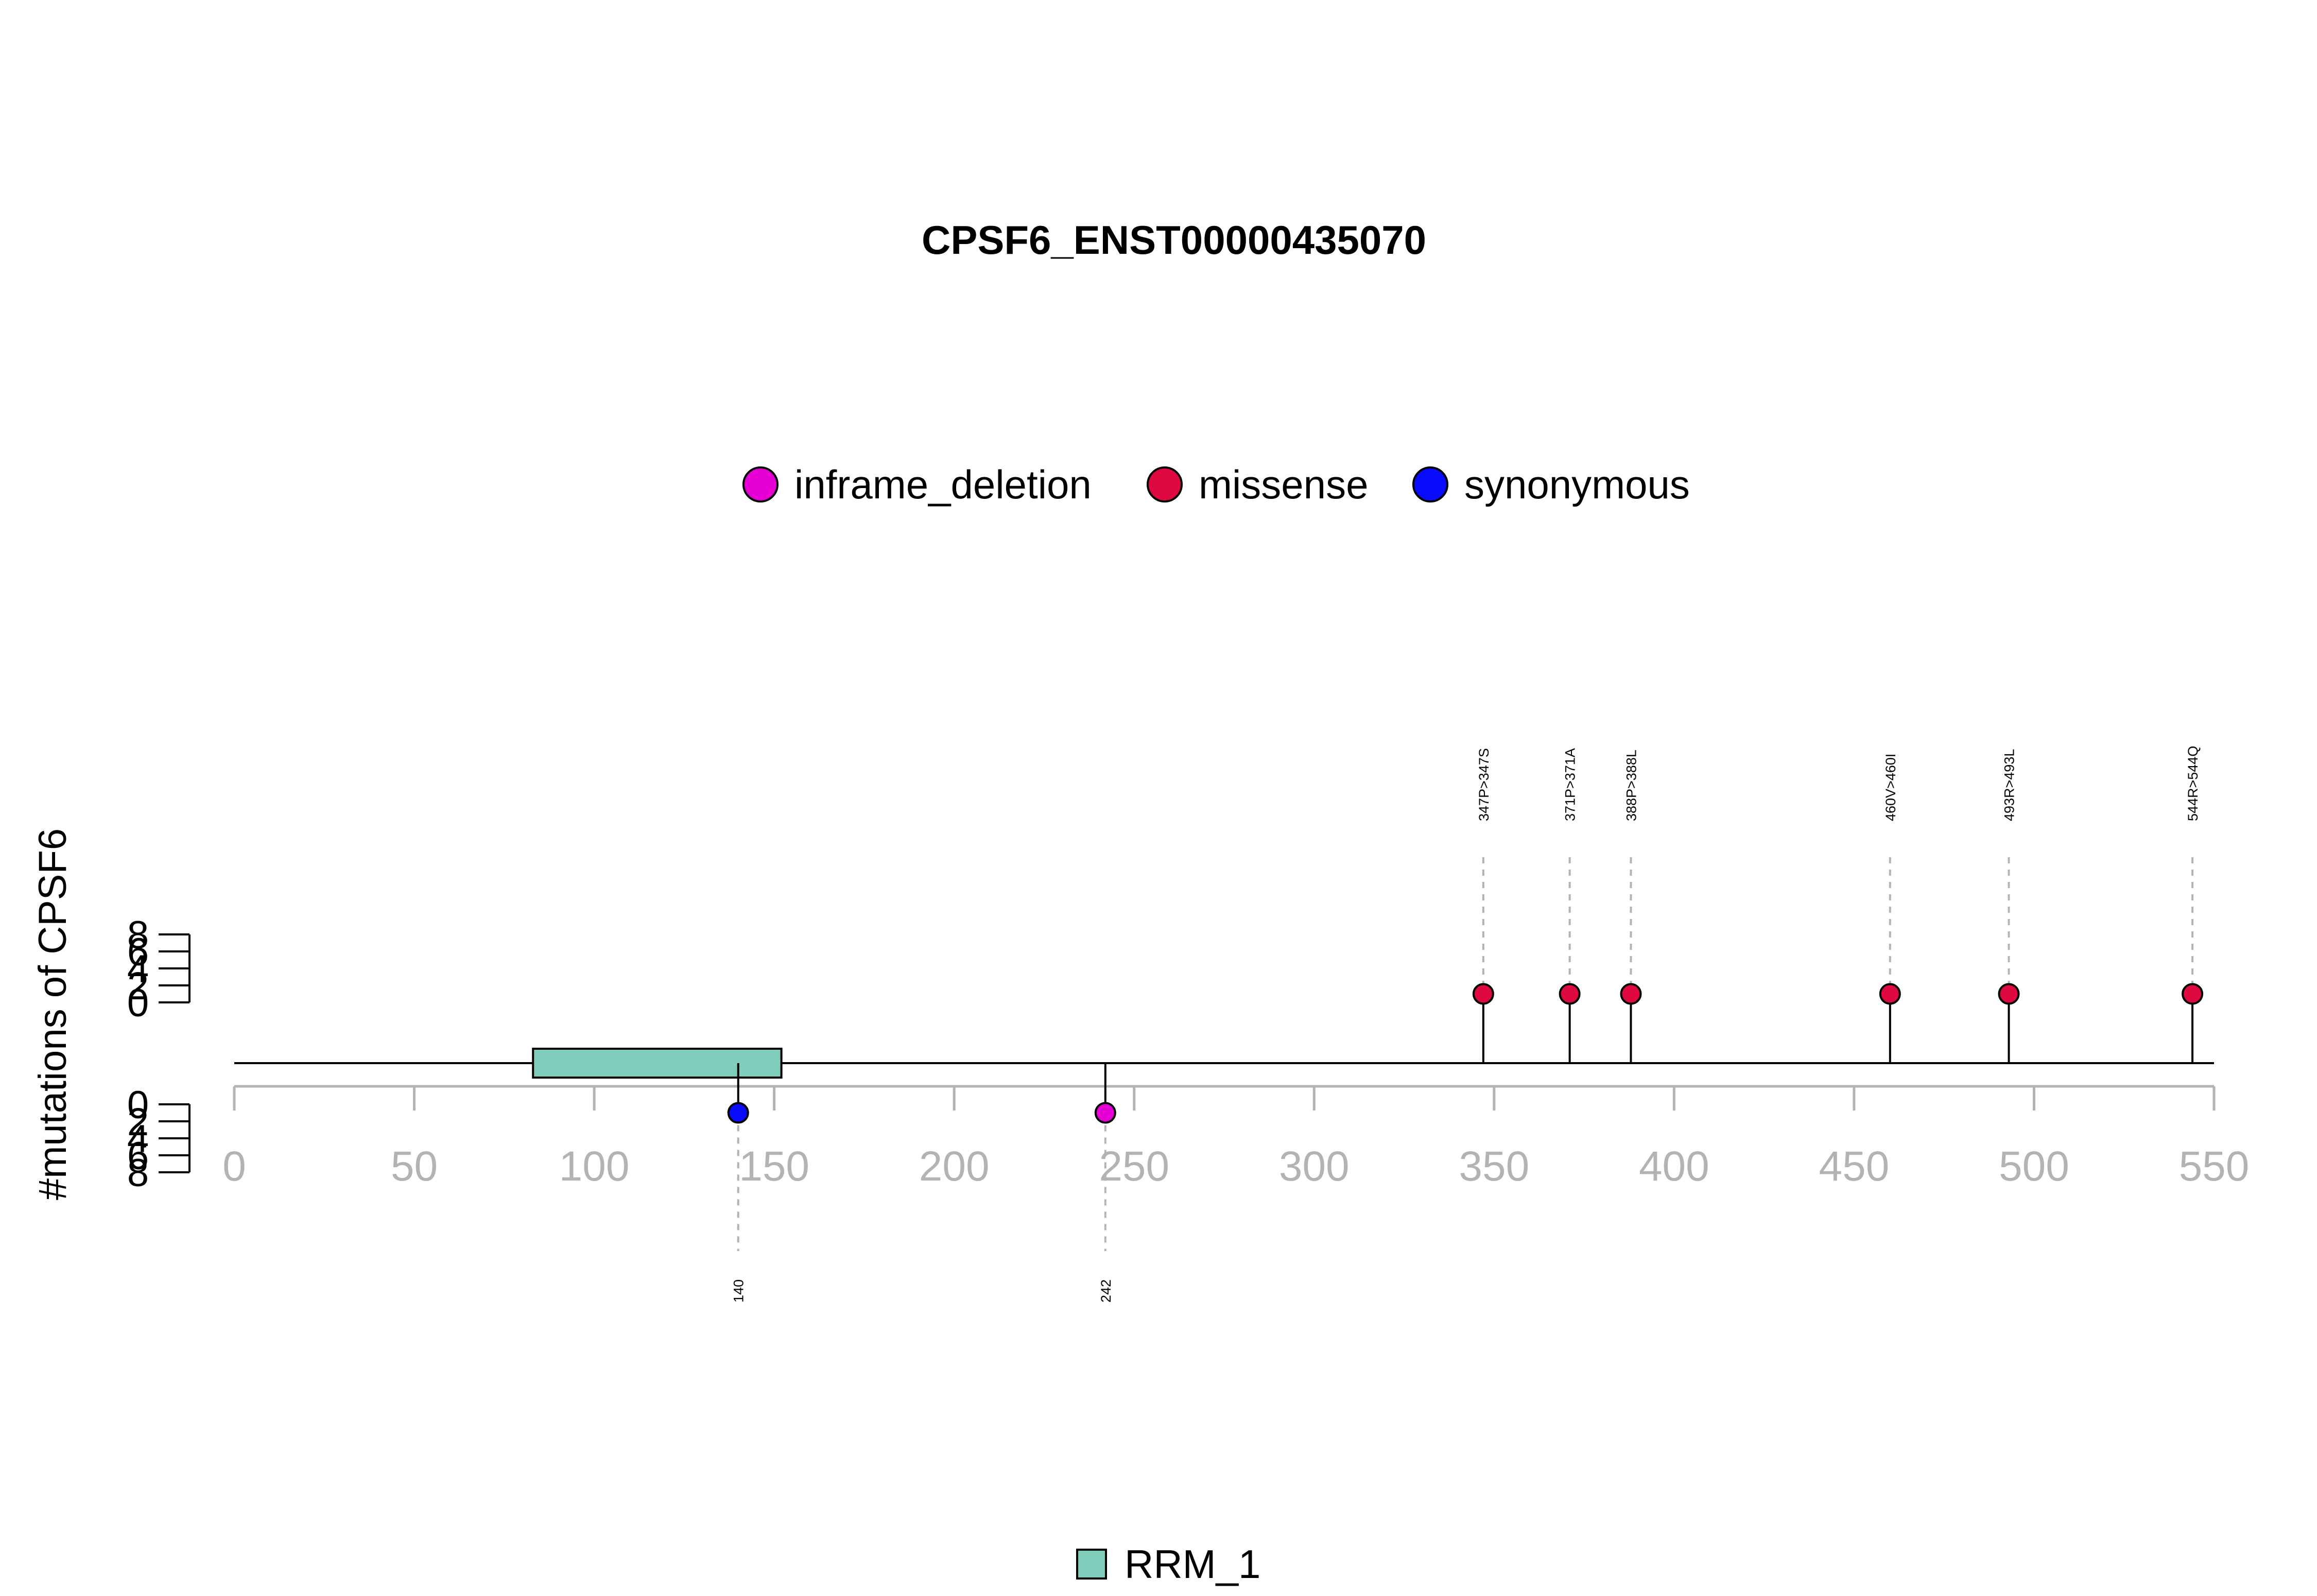  I want to click on x-tick-label: 450, so click(1854, 1166).